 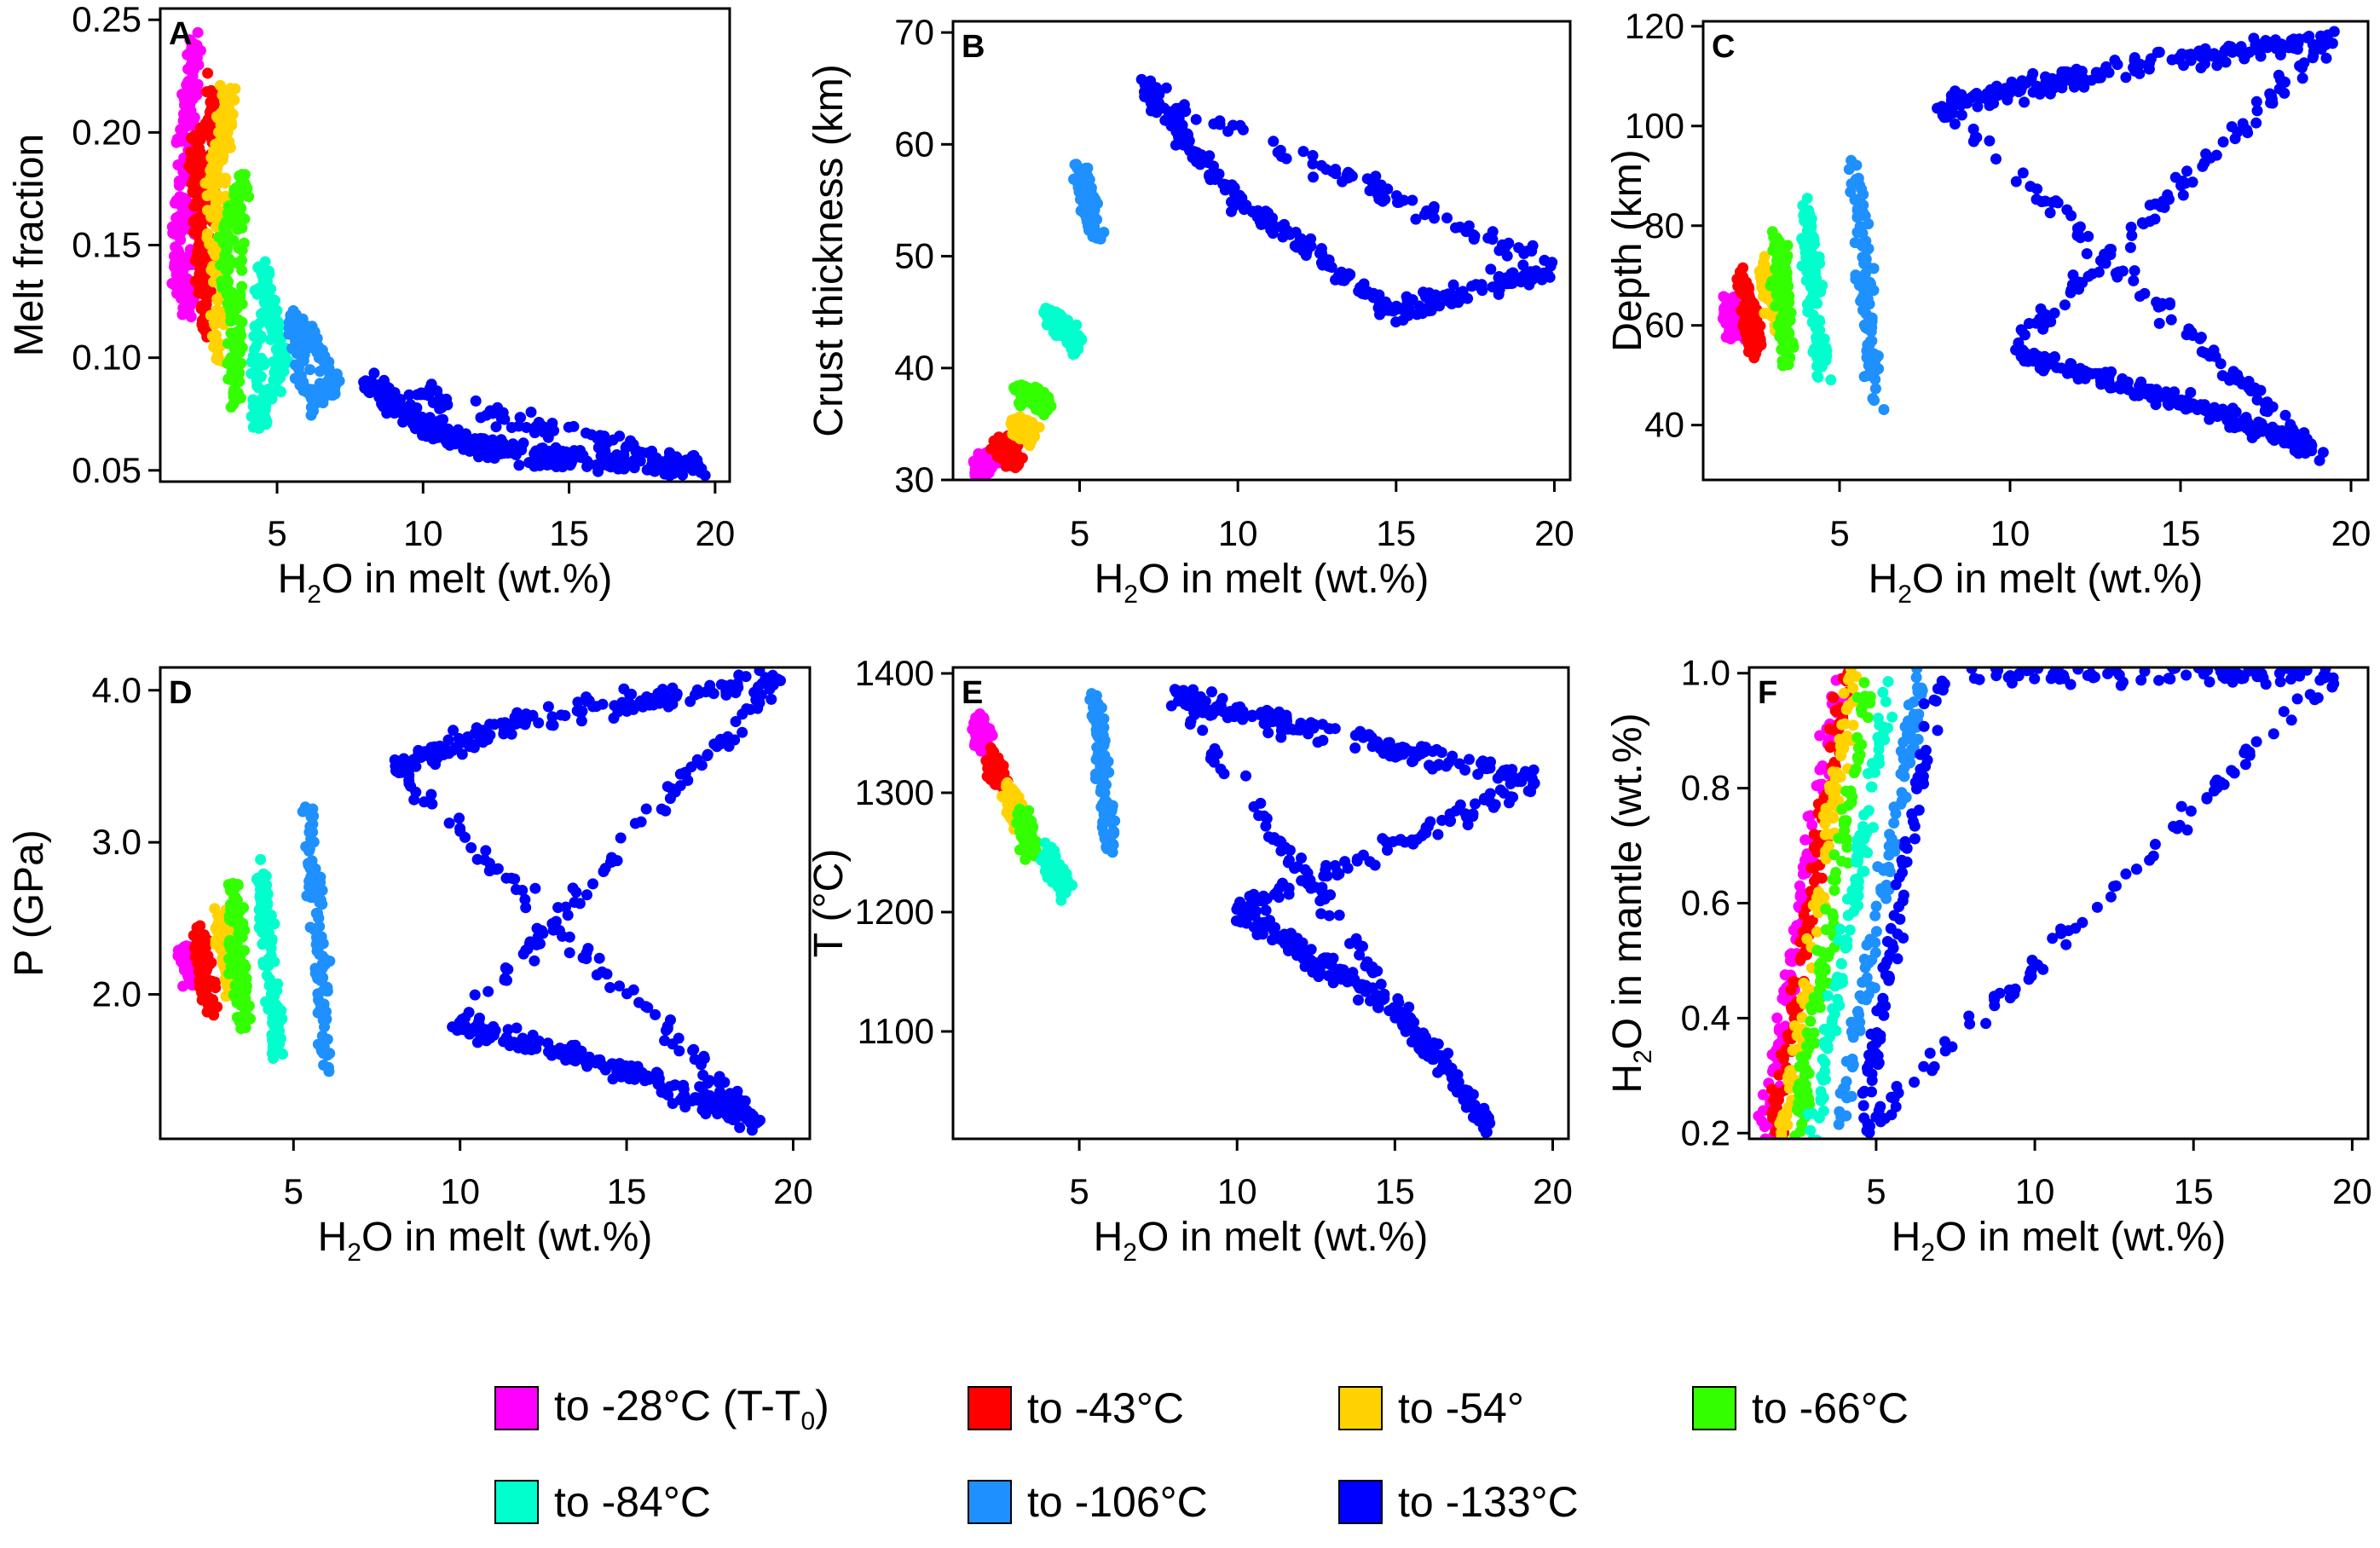 What do you see at coordinates (829, 250) in the screenshot?
I see `y-axis-label: Crust thickness (km)` at bounding box center [829, 250].